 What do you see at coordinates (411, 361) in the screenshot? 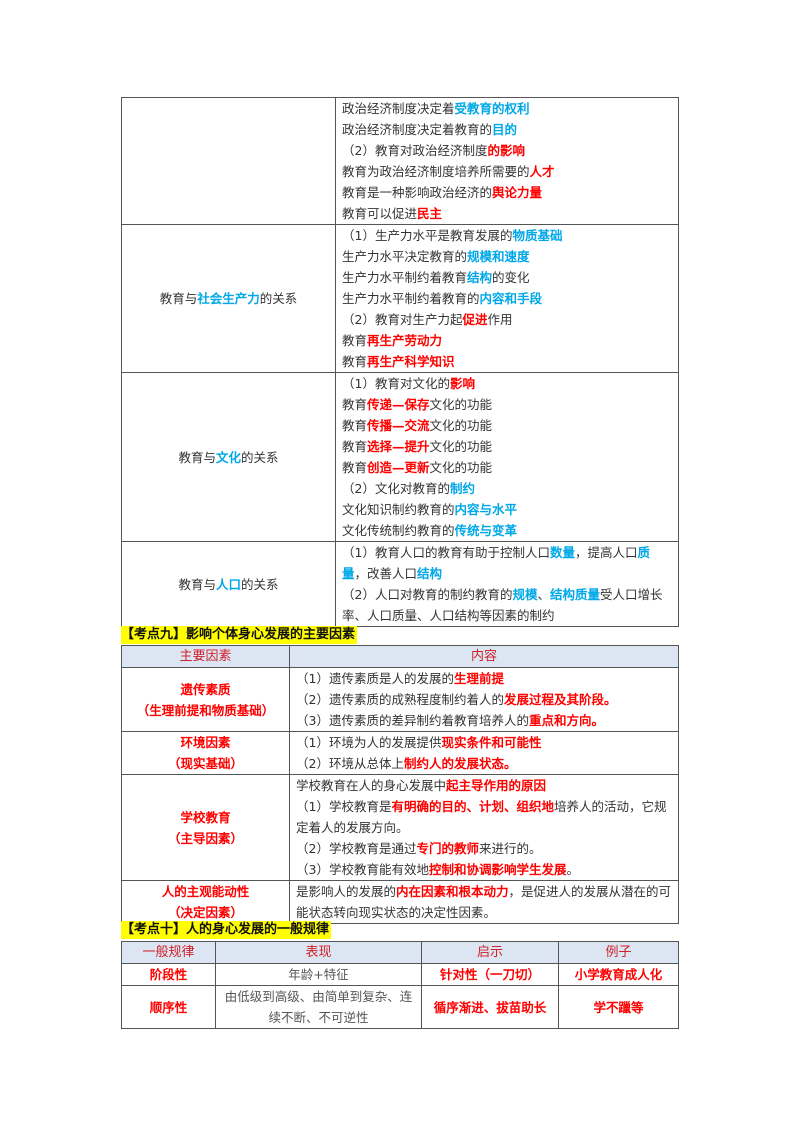
I see `red-keyword: 再生产科学知识` at bounding box center [411, 361].